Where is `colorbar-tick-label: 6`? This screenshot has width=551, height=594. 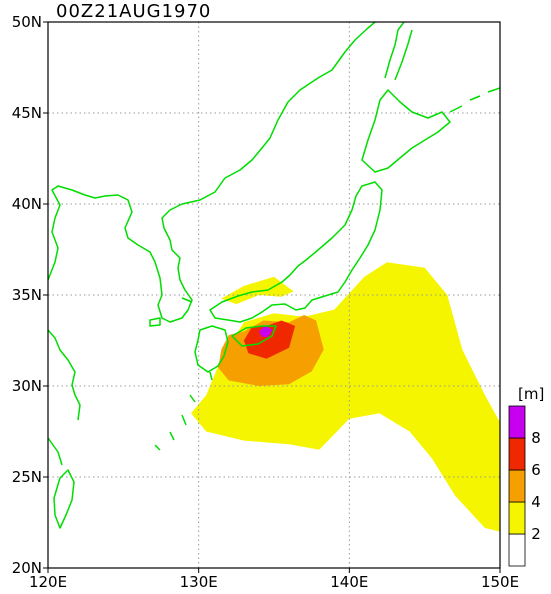 colorbar-tick-label: 6 is located at coordinates (536, 470).